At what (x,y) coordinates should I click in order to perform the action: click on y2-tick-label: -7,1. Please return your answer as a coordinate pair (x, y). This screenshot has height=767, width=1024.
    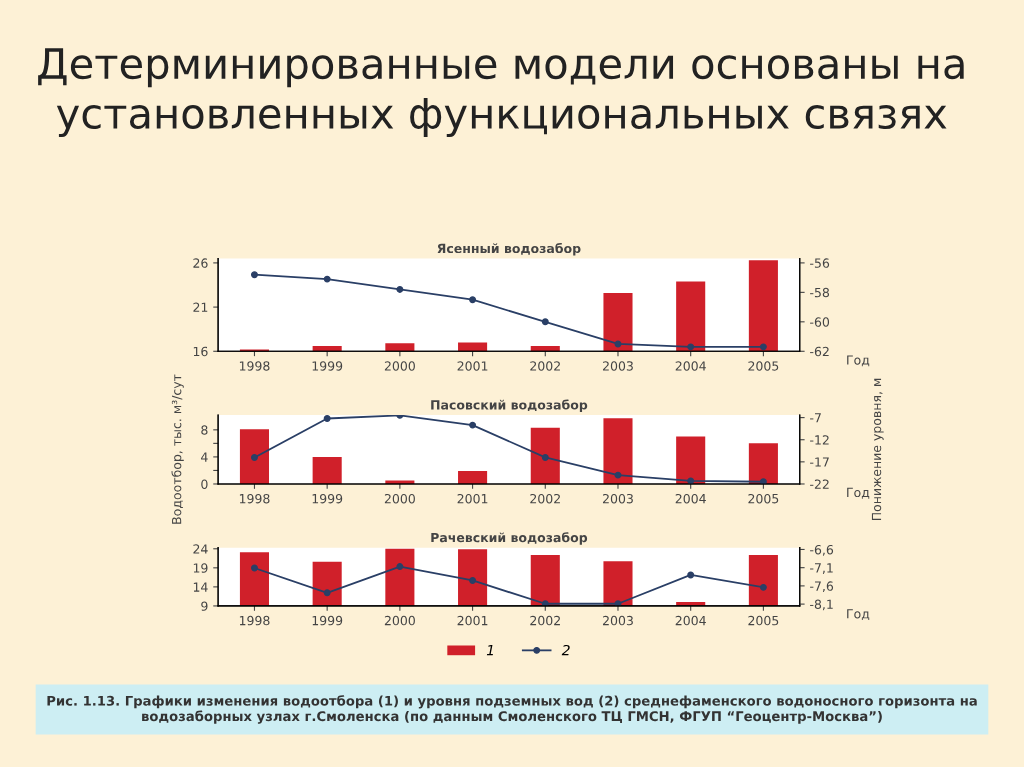
    Looking at the image, I should click on (821, 568).